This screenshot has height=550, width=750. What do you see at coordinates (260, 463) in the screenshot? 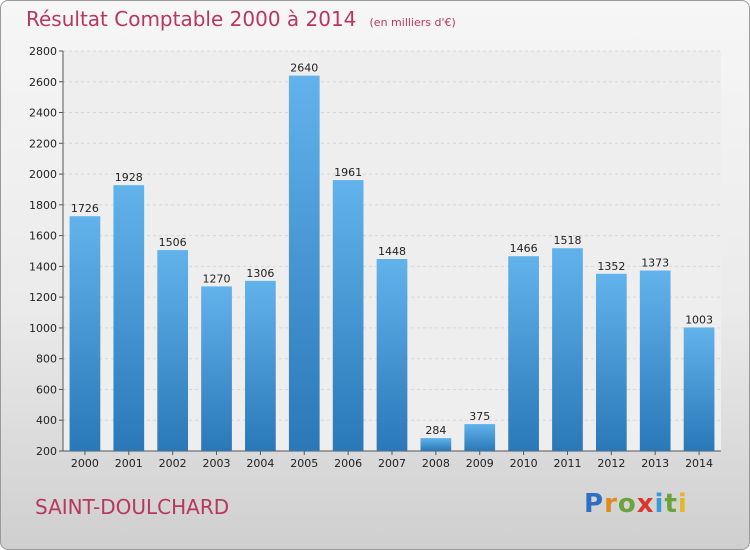
I see `x-tick-label: 2004` at bounding box center [260, 463].